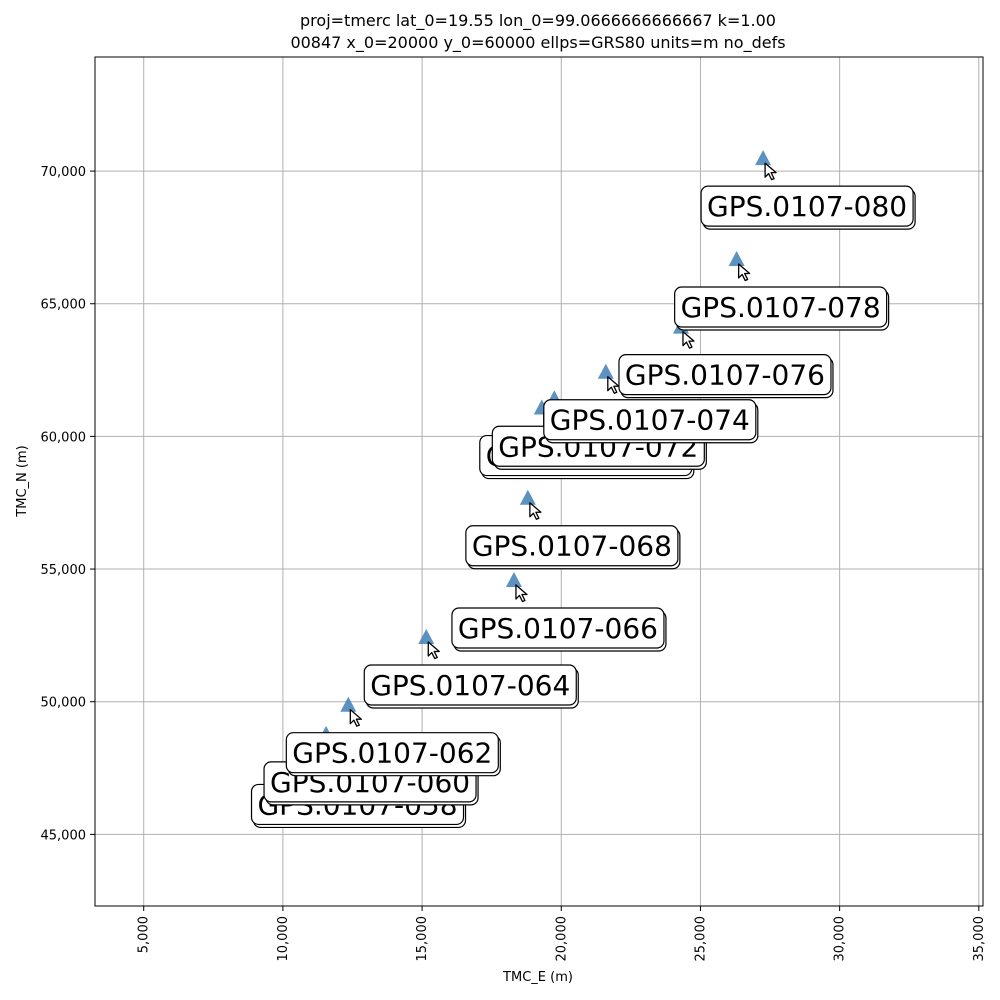 The image size is (1000, 1000). I want to click on point-label: GPS.0107-066, so click(559, 629).